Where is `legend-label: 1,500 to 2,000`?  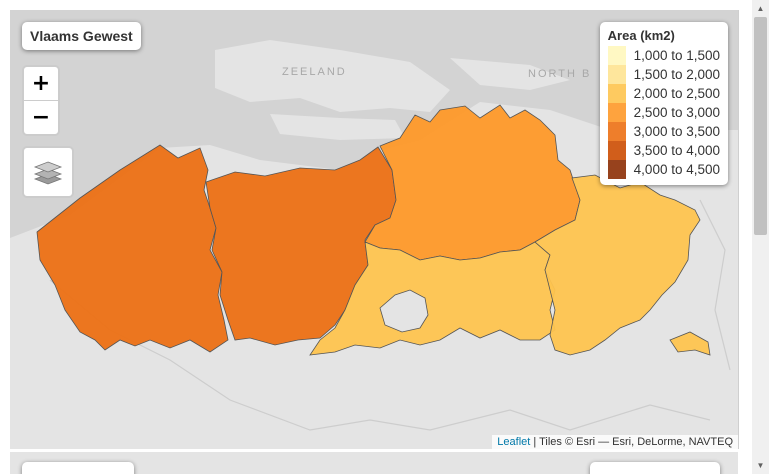 legend-label: 1,500 to 2,000 is located at coordinates (676, 74).